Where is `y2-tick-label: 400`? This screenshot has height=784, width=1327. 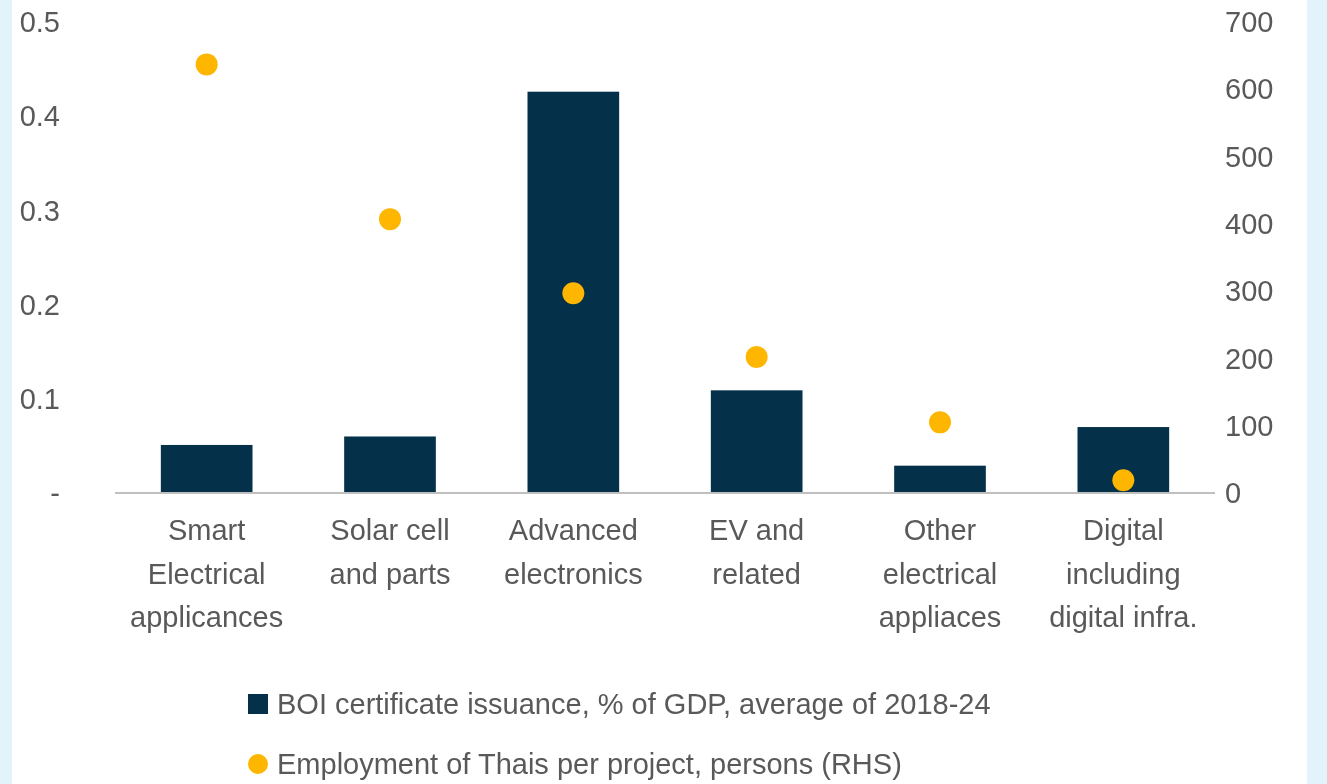 y2-tick-label: 400 is located at coordinates (1249, 224).